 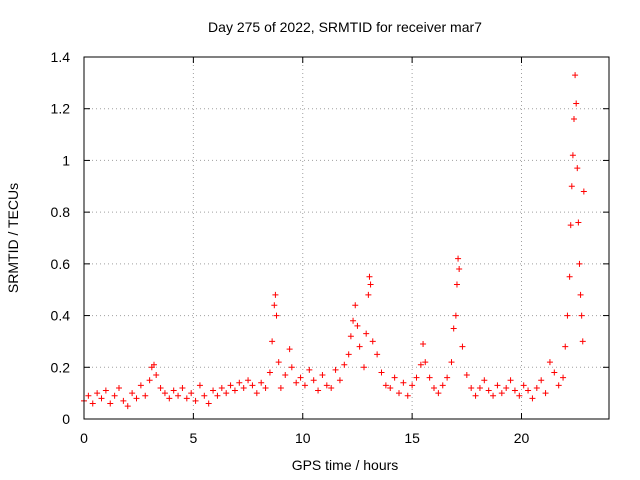 What do you see at coordinates (61, 264) in the screenshot?
I see `y-tick-label: 0.6` at bounding box center [61, 264].